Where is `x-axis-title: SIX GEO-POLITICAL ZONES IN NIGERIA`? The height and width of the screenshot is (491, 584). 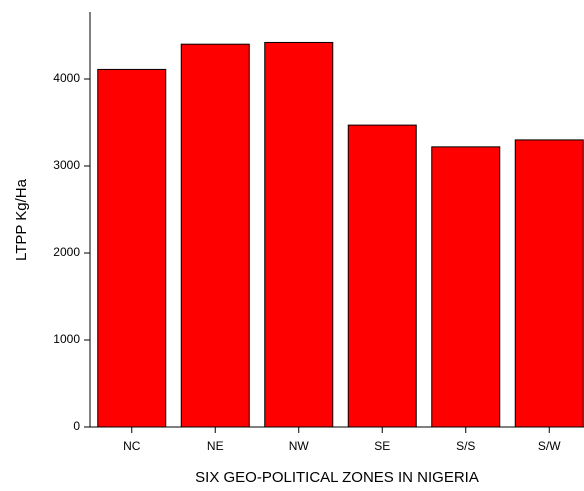 x-axis-title: SIX GEO-POLITICAL ZONES IN NIGERIA is located at coordinates (337, 477).